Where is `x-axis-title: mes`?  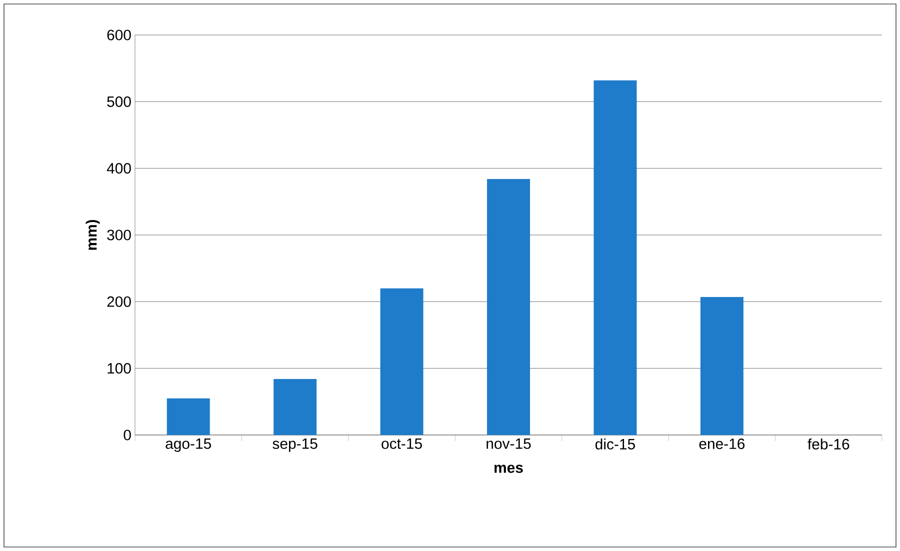
x-axis-title: mes is located at coordinates (508, 468).